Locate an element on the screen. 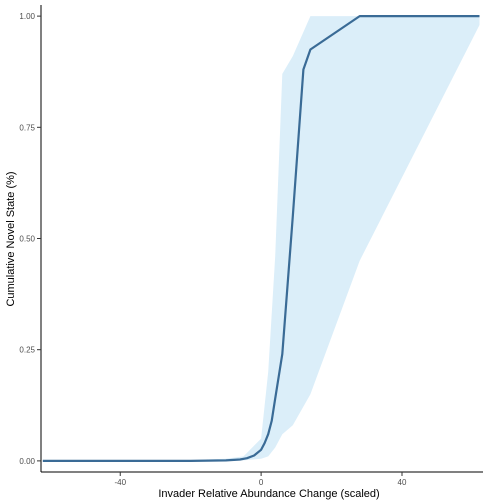 The image size is (504, 504). y-tick-label: 1.00 is located at coordinates (27, 16).